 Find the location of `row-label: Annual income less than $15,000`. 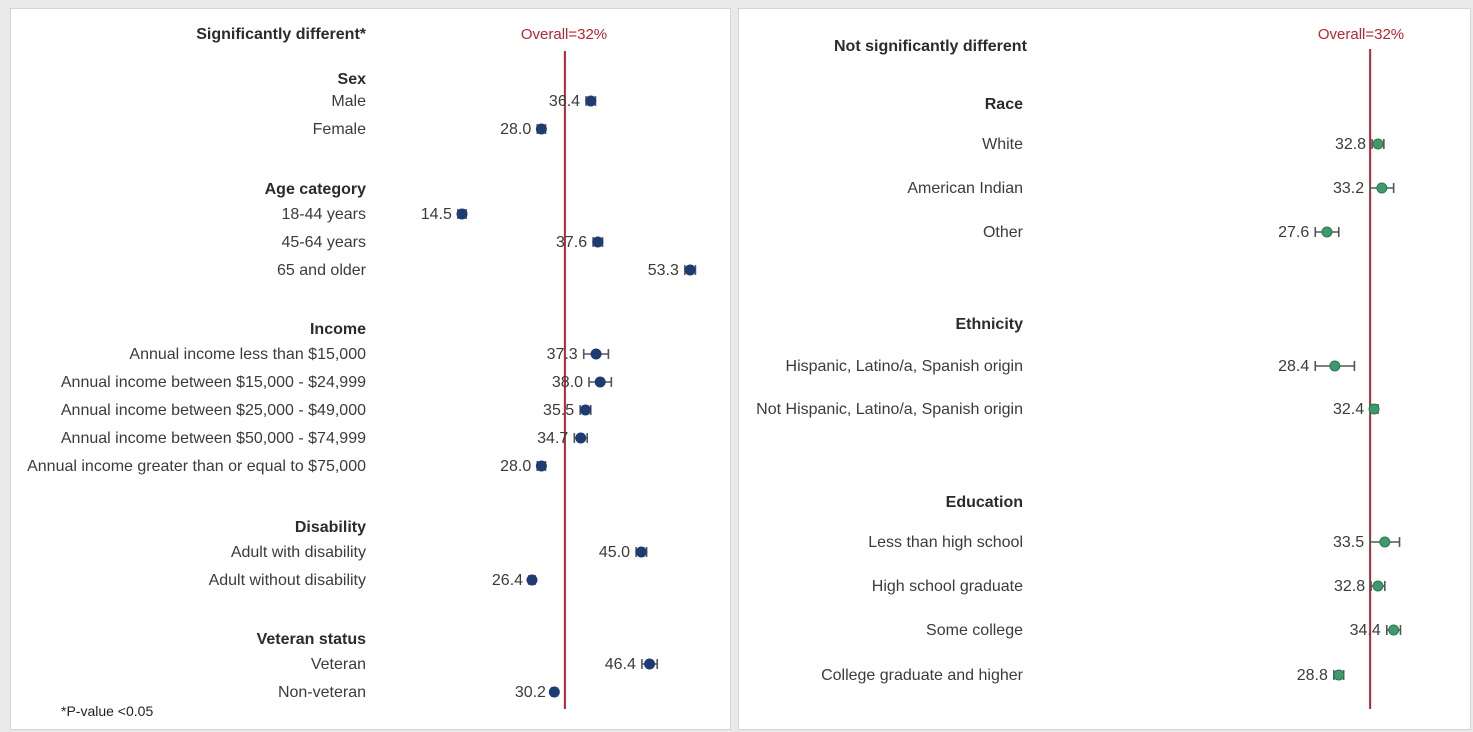

row-label: Annual income less than $15,000 is located at coordinates (247, 354).